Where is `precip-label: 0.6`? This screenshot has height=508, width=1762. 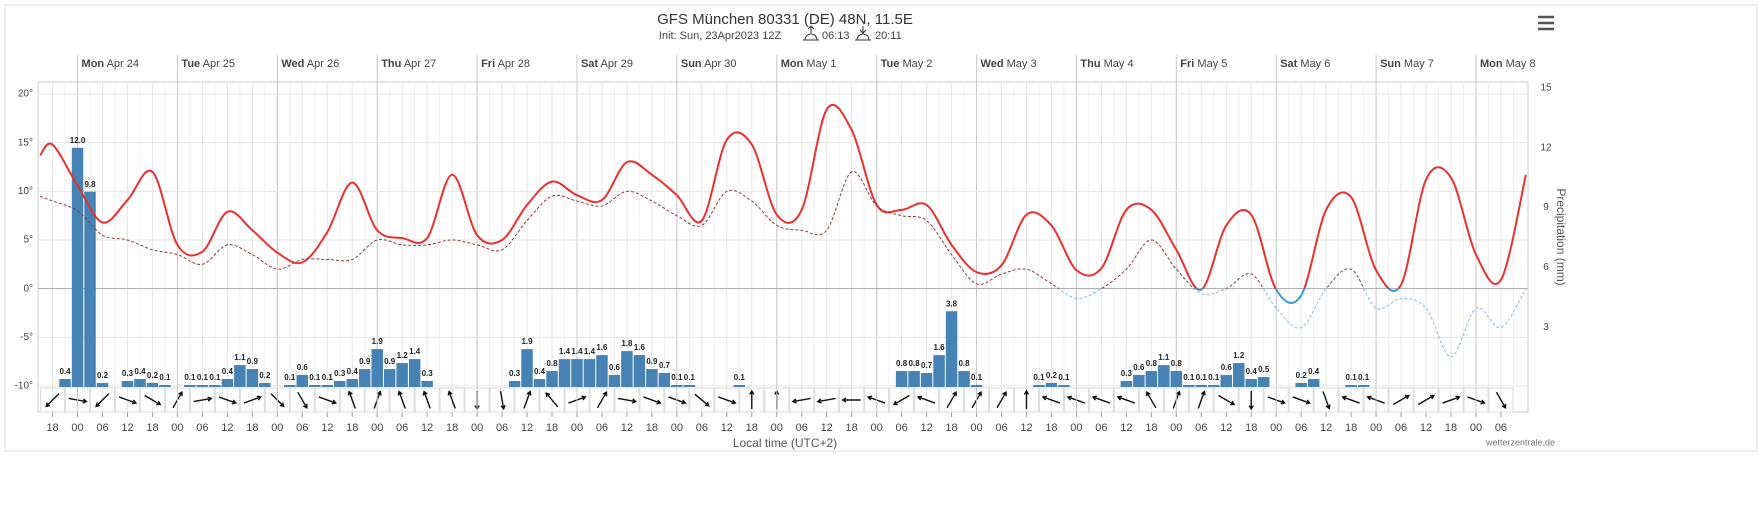 precip-label: 0.6 is located at coordinates (1139, 367).